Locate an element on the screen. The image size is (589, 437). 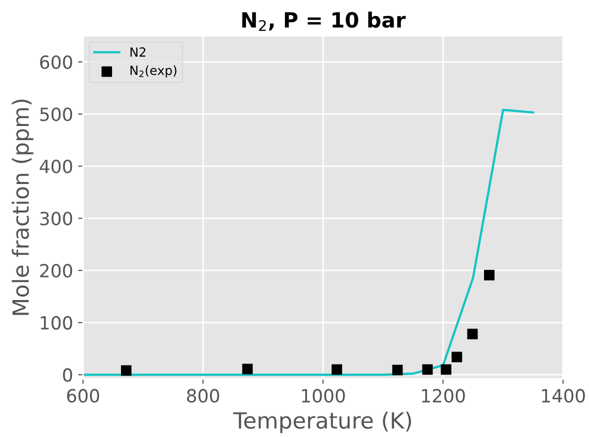
x-tick-label: 1400 is located at coordinates (563, 395).